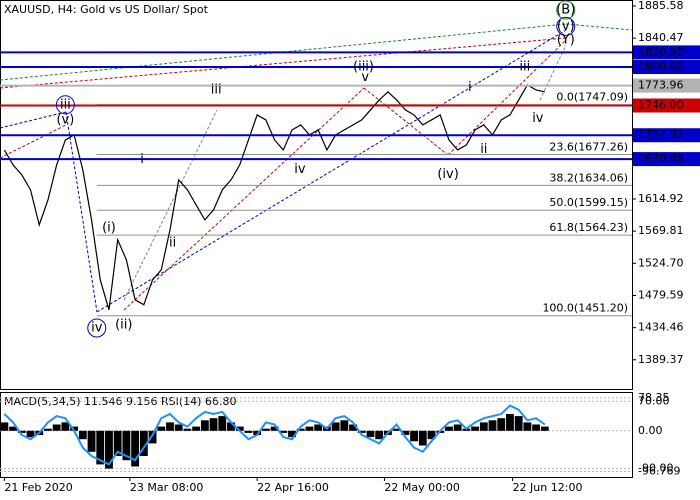 The image size is (700, 500). What do you see at coordinates (661, 85) in the screenshot?
I see `level-label: 1773.96` at bounding box center [661, 85].